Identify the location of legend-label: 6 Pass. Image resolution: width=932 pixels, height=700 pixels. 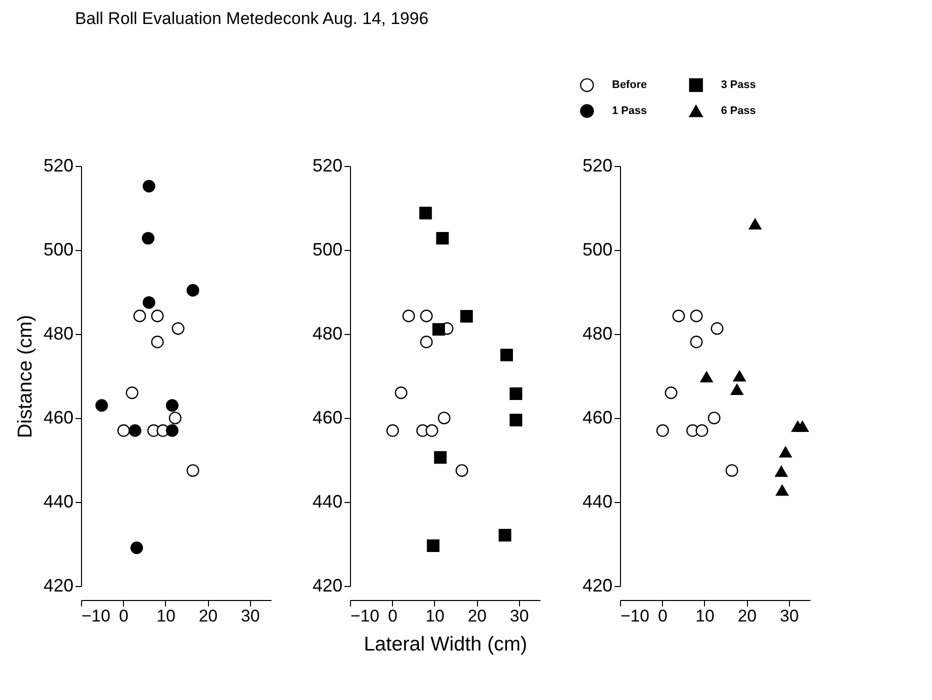
(738, 111).